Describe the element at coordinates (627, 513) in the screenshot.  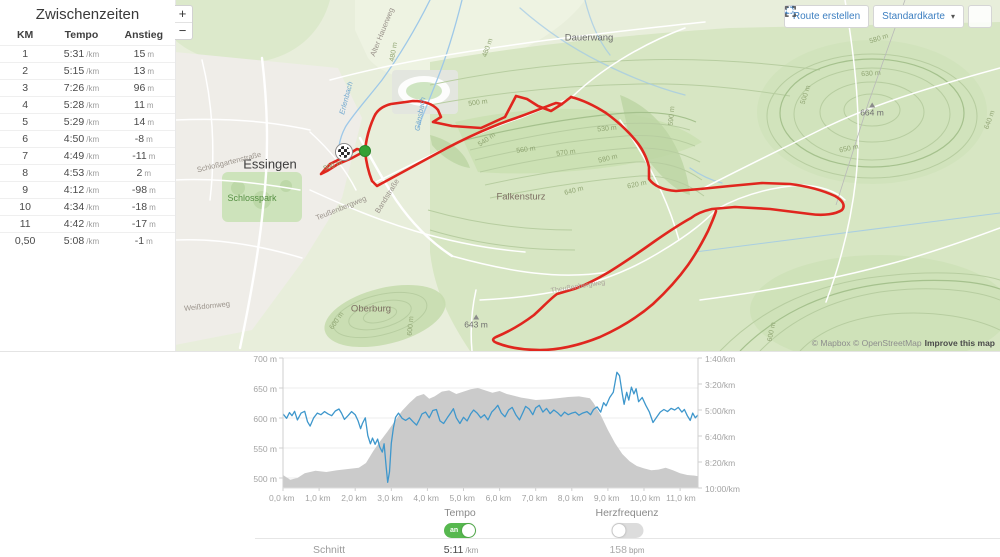
I see `hr-legend-label: Herzfrequenz` at that location.